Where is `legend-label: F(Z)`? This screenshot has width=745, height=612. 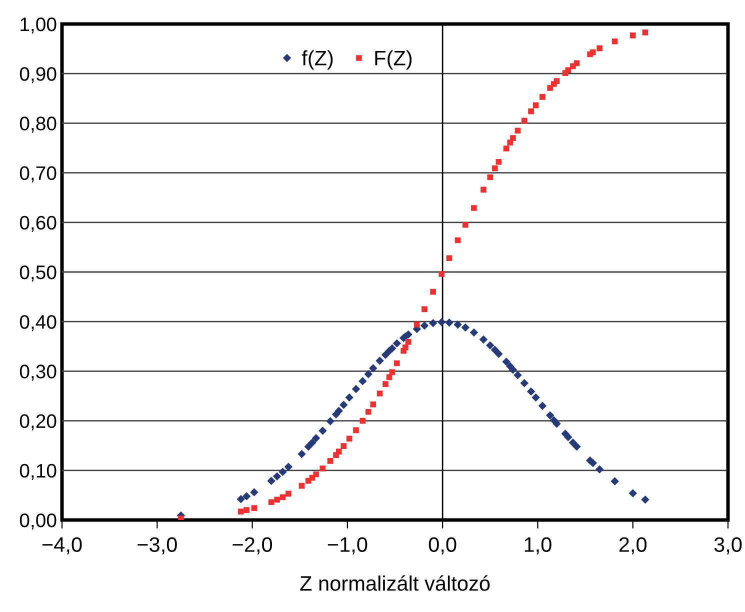 legend-label: F(Z) is located at coordinates (393, 60).